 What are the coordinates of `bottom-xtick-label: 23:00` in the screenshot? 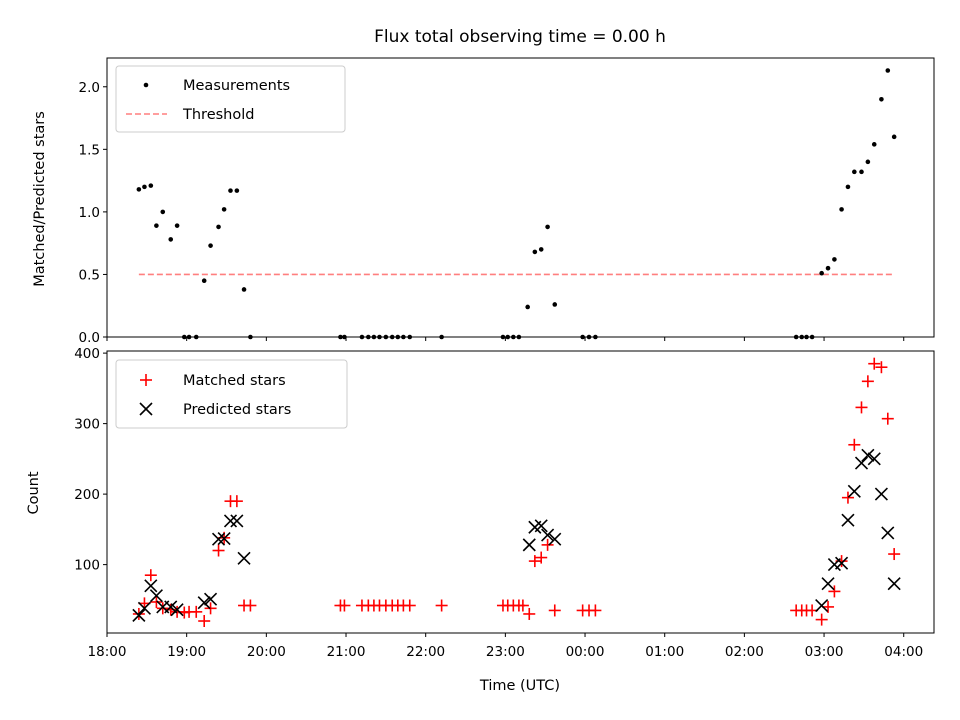 It's located at (505, 652).